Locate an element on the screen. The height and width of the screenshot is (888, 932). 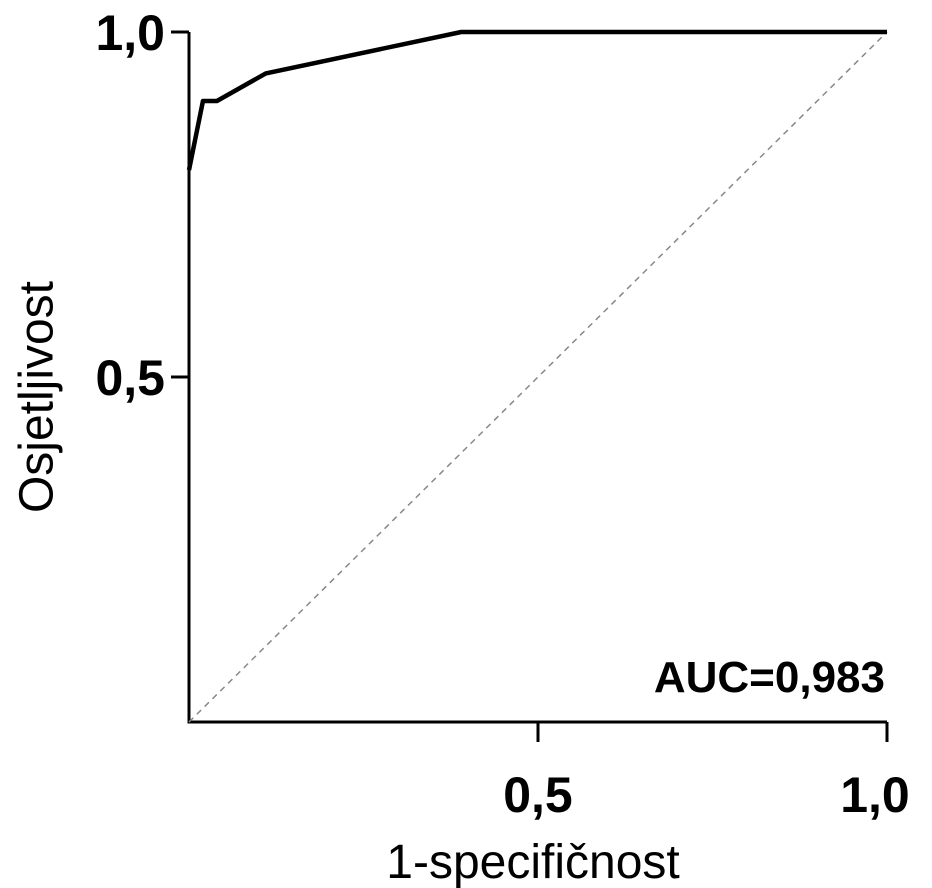
roc-curve is located at coordinates (536, 100).